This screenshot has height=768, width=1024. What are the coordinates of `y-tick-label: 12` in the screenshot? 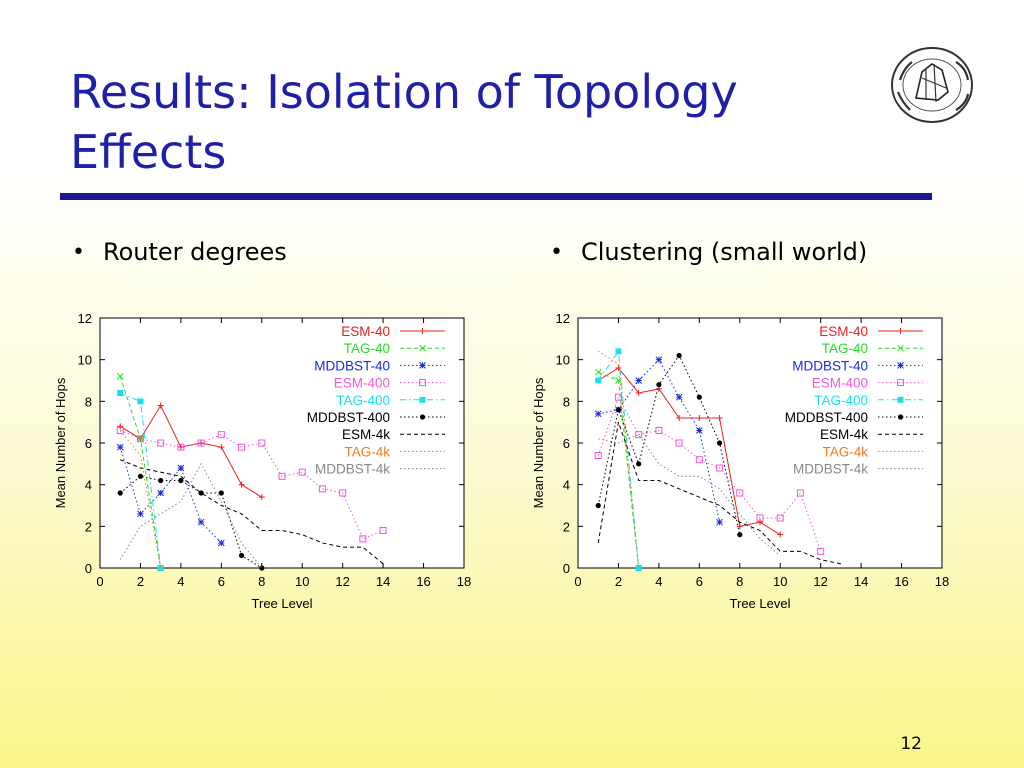 It's located at (563, 318).